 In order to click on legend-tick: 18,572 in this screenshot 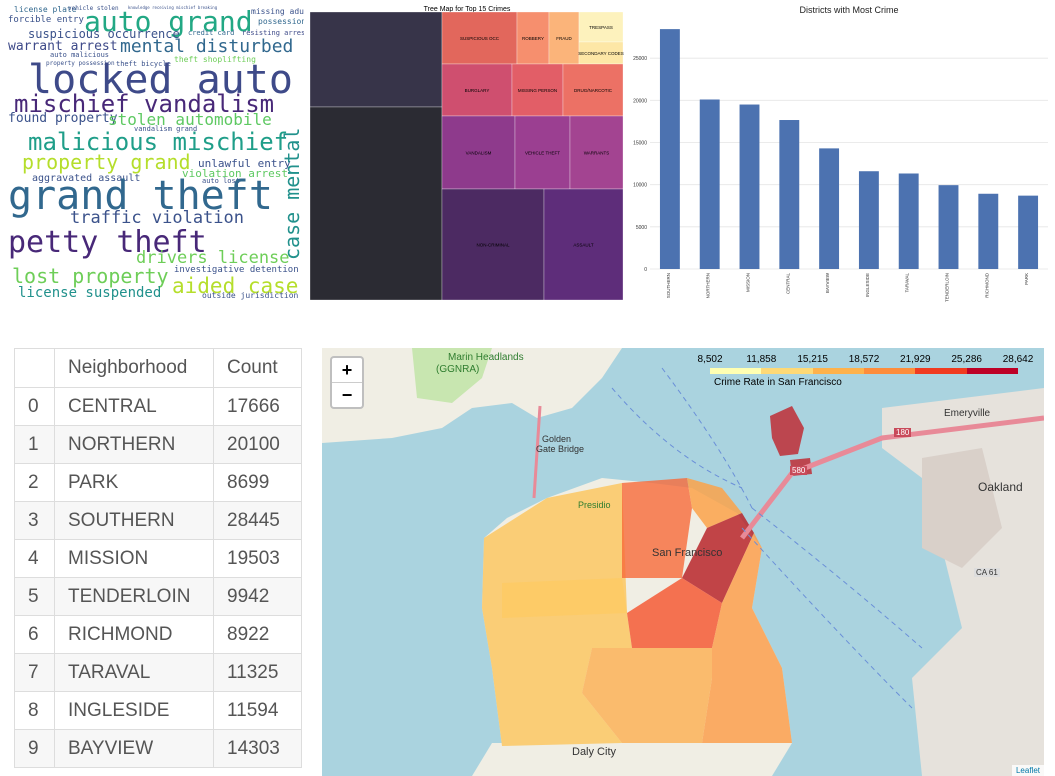, I will do `click(864, 359)`.